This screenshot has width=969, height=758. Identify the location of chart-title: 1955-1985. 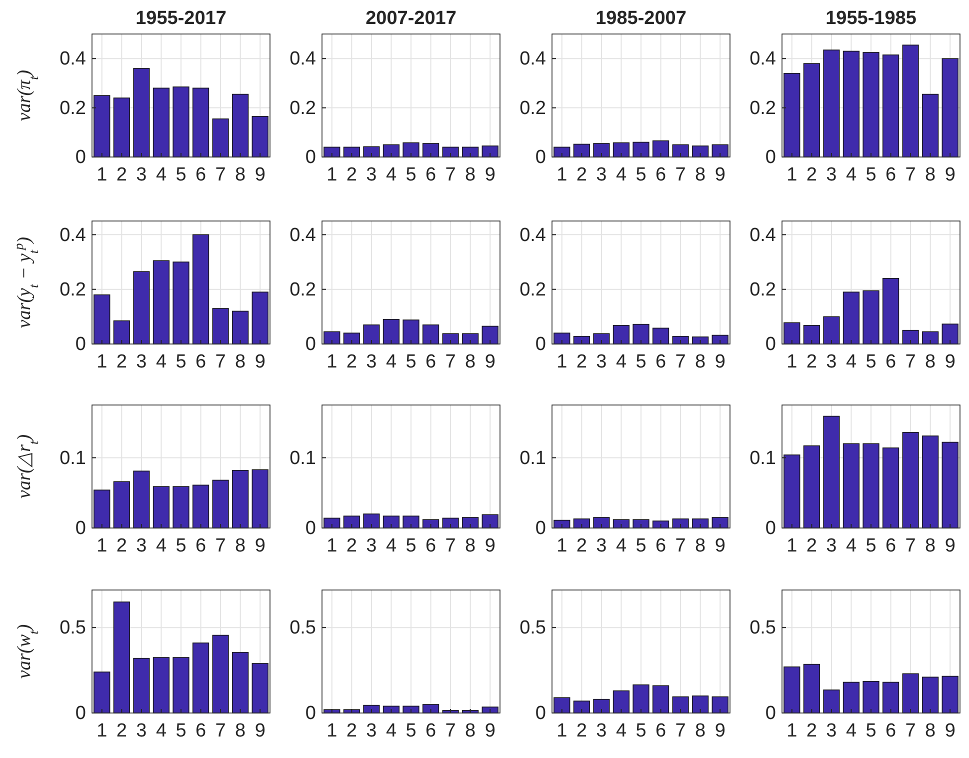
(871, 18).